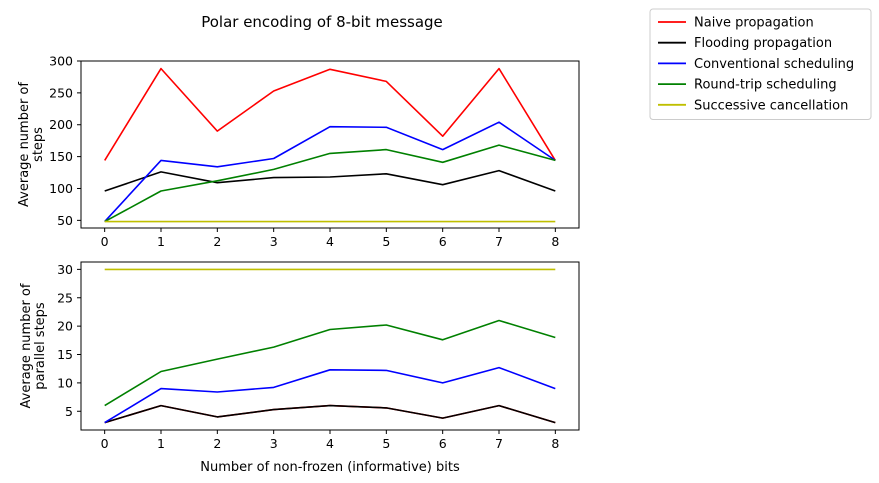 The height and width of the screenshot is (483, 879). I want to click on y-tick-label: 30, so click(65, 269).